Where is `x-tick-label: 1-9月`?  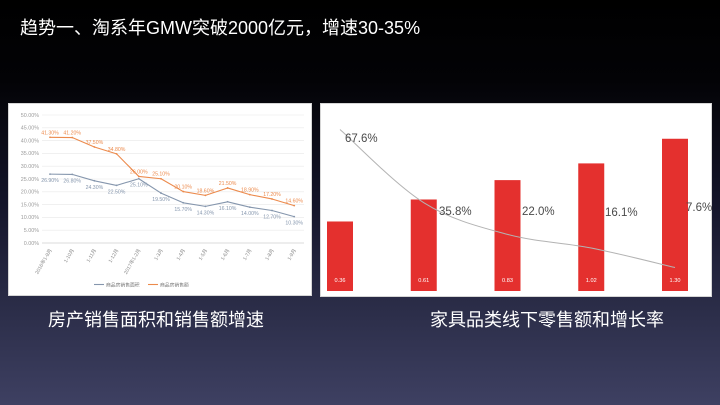
x-tick-label: 1-9月 is located at coordinates (292, 255).